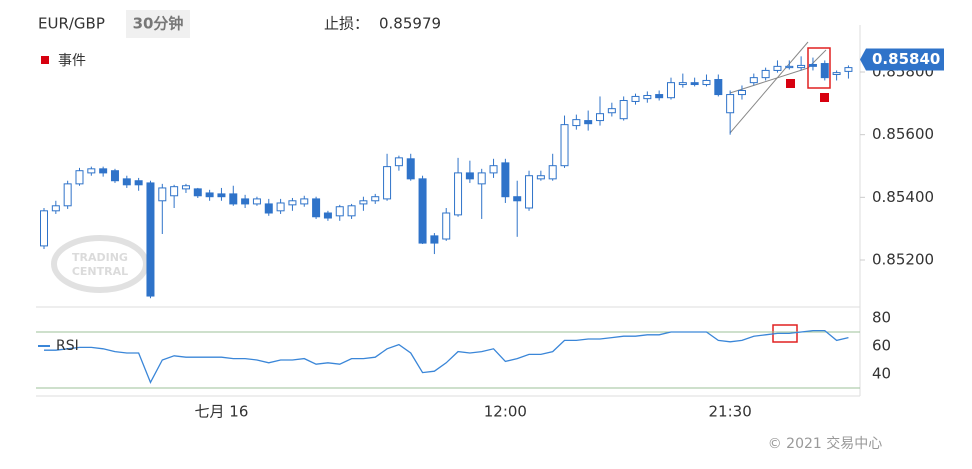  I want to click on watermark: TRADING CENTRAL, so click(100, 264).